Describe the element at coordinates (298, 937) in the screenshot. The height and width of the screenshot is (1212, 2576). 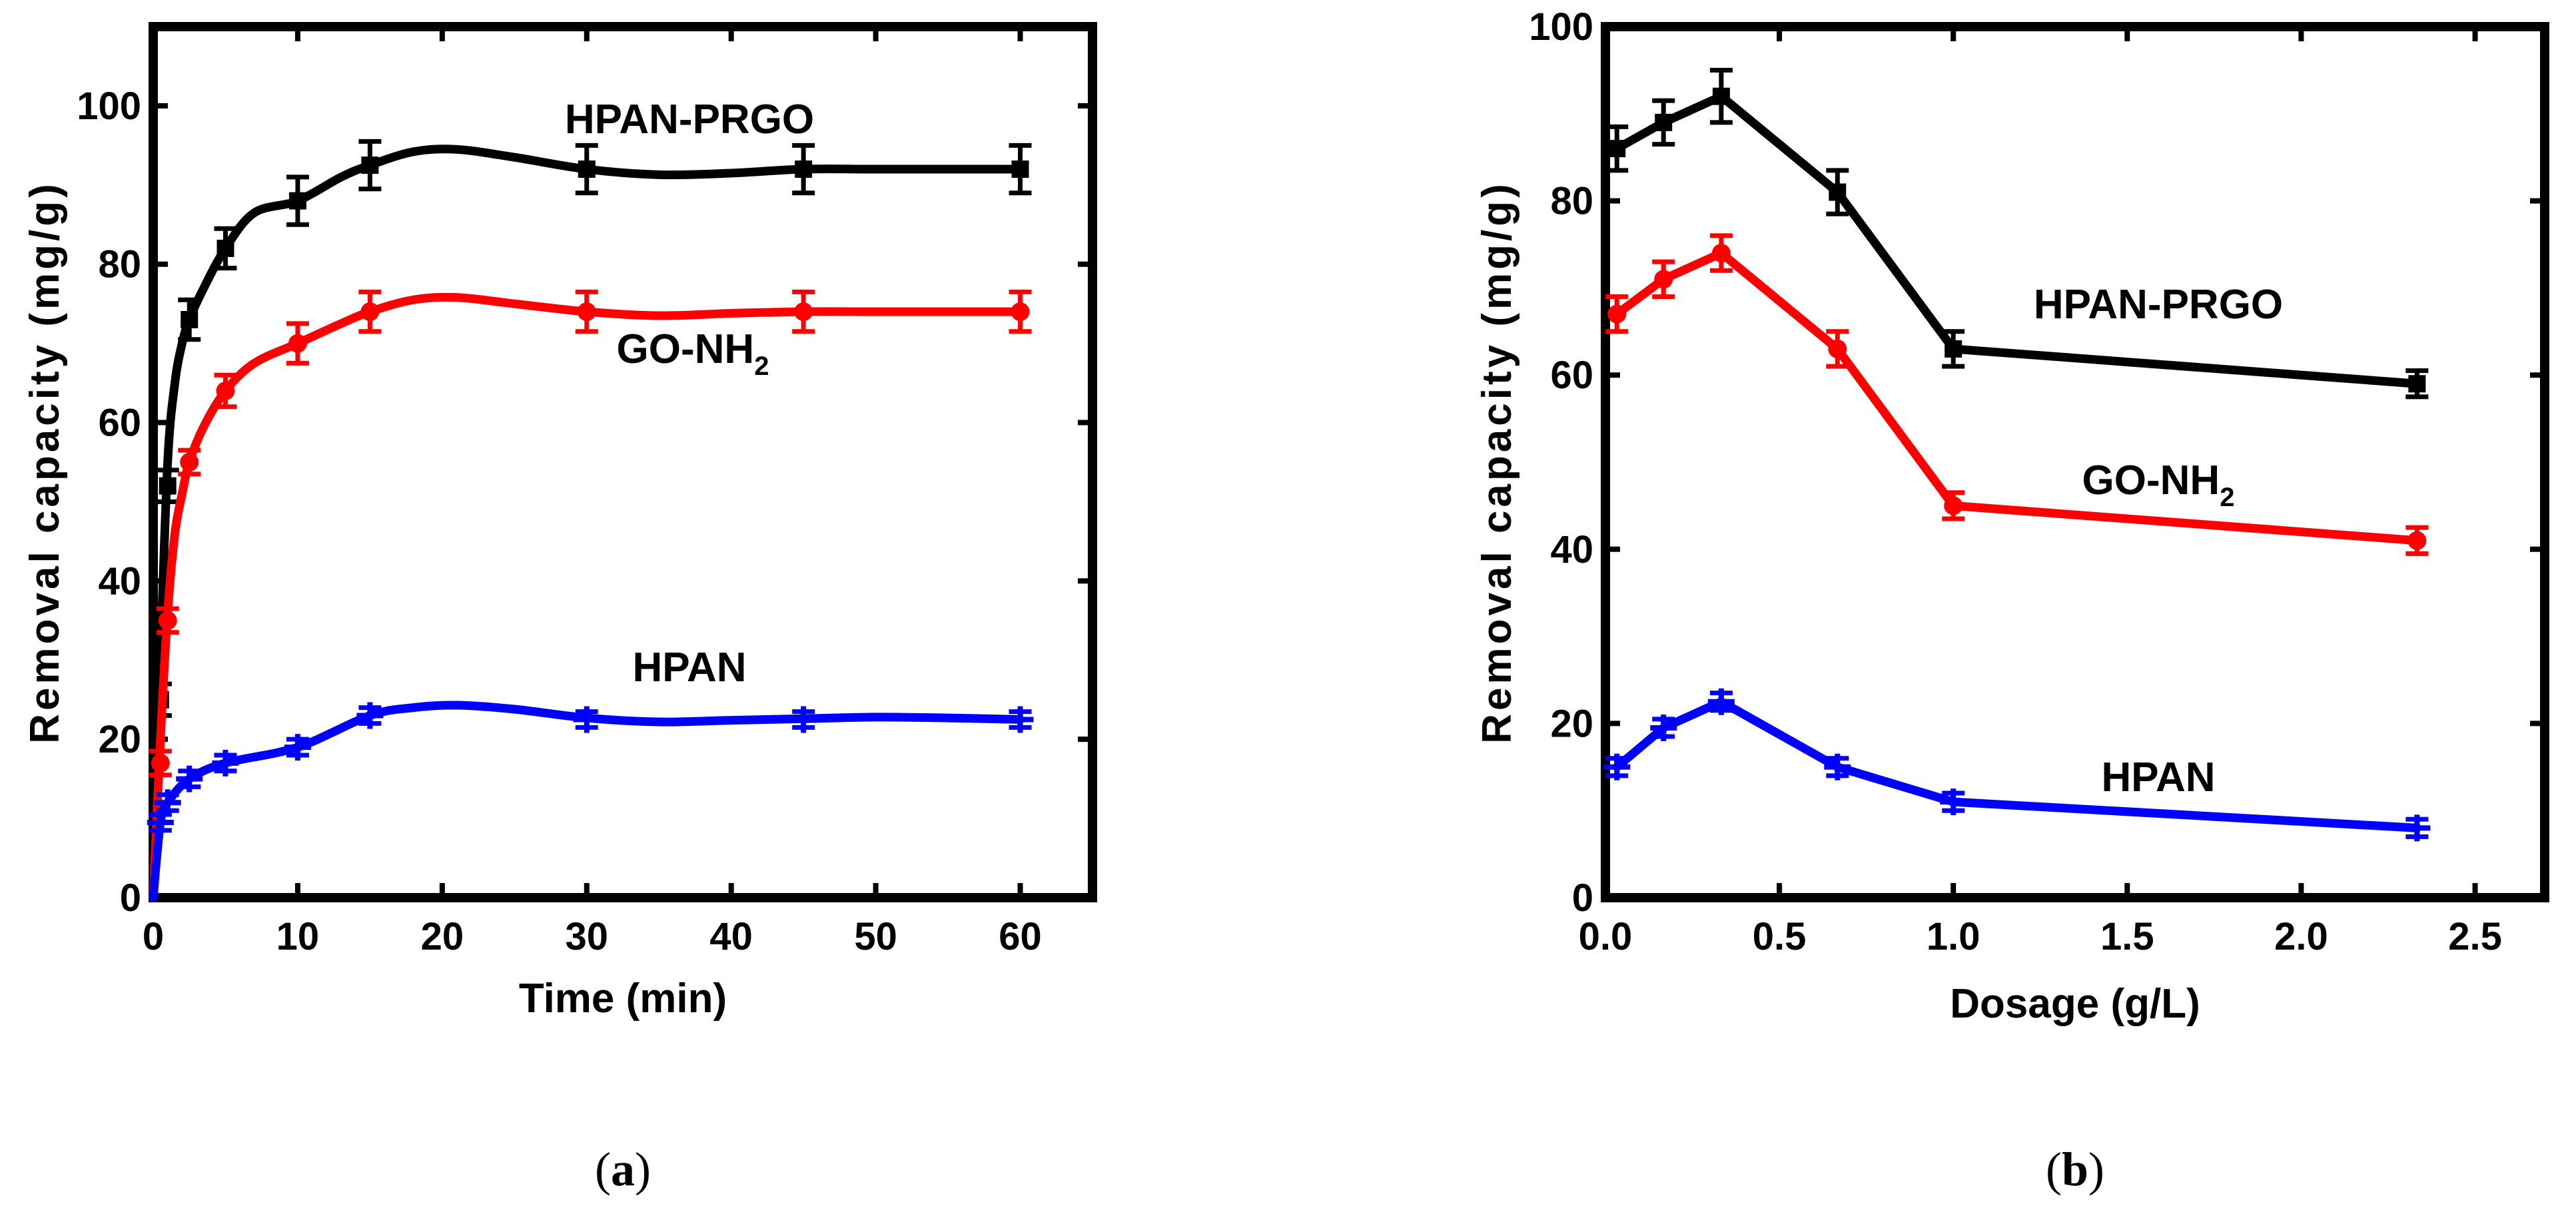
I see `x-tick-label: 10` at that location.